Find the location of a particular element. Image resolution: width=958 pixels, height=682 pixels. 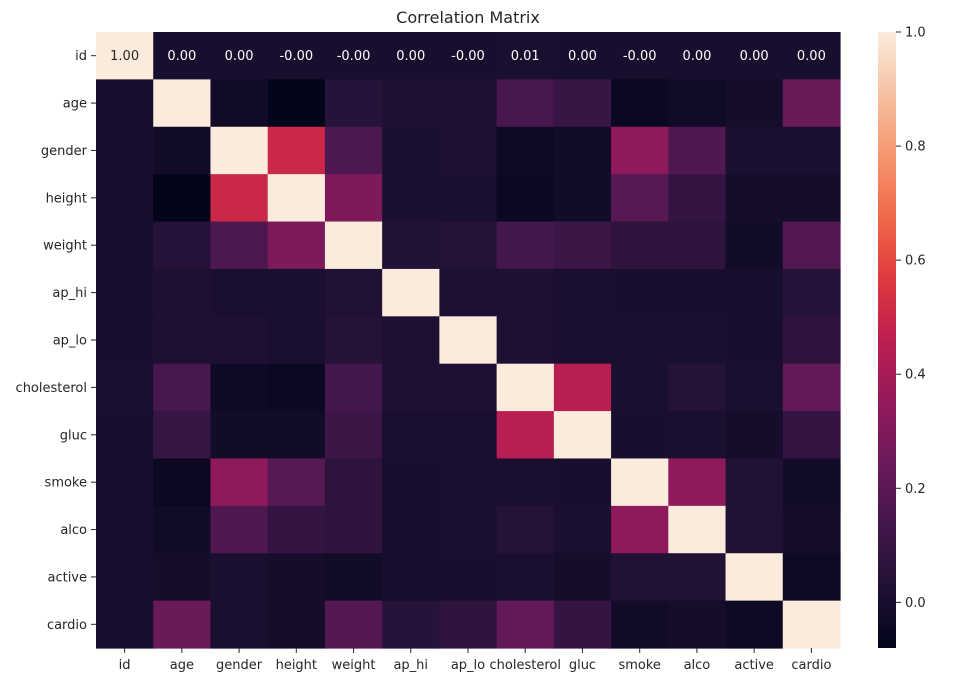

cell-annotation-gender: 0.00 is located at coordinates (239, 56).